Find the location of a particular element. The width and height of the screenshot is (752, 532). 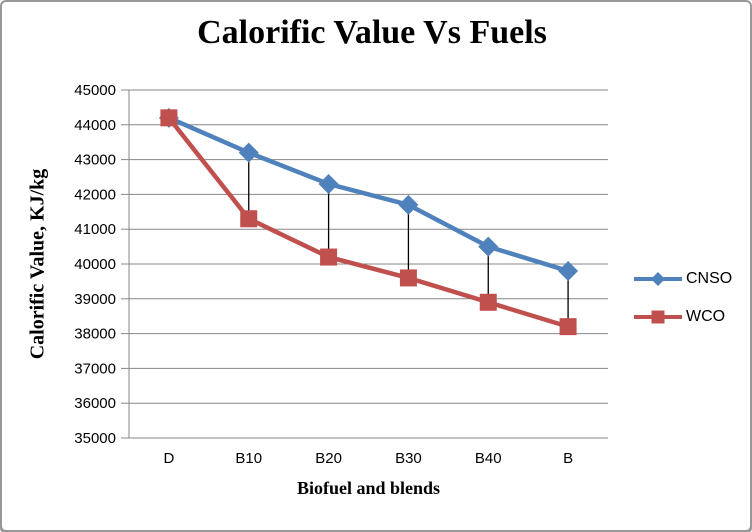

y-tick-label: 43000 is located at coordinates (95, 160).